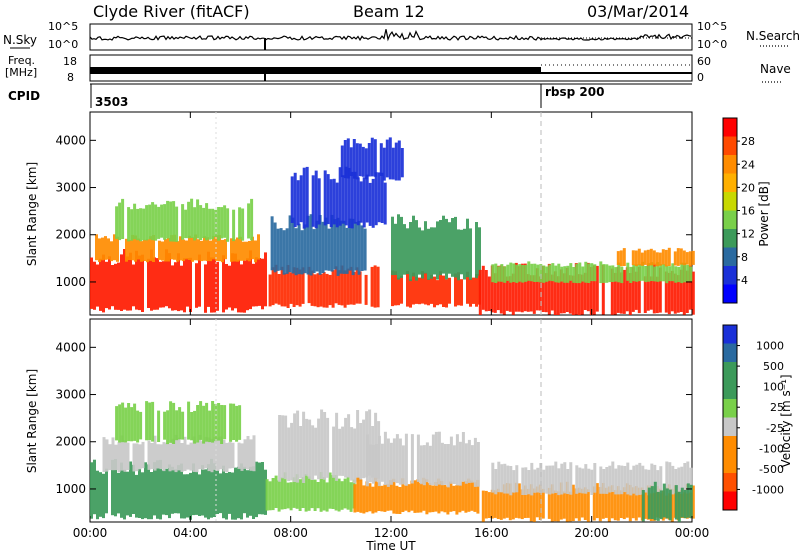 Image resolution: width=800 pixels, height=558 pixels. Describe the element at coordinates (70, 442) in the screenshot. I see `y-tick-label: 2000` at that location.